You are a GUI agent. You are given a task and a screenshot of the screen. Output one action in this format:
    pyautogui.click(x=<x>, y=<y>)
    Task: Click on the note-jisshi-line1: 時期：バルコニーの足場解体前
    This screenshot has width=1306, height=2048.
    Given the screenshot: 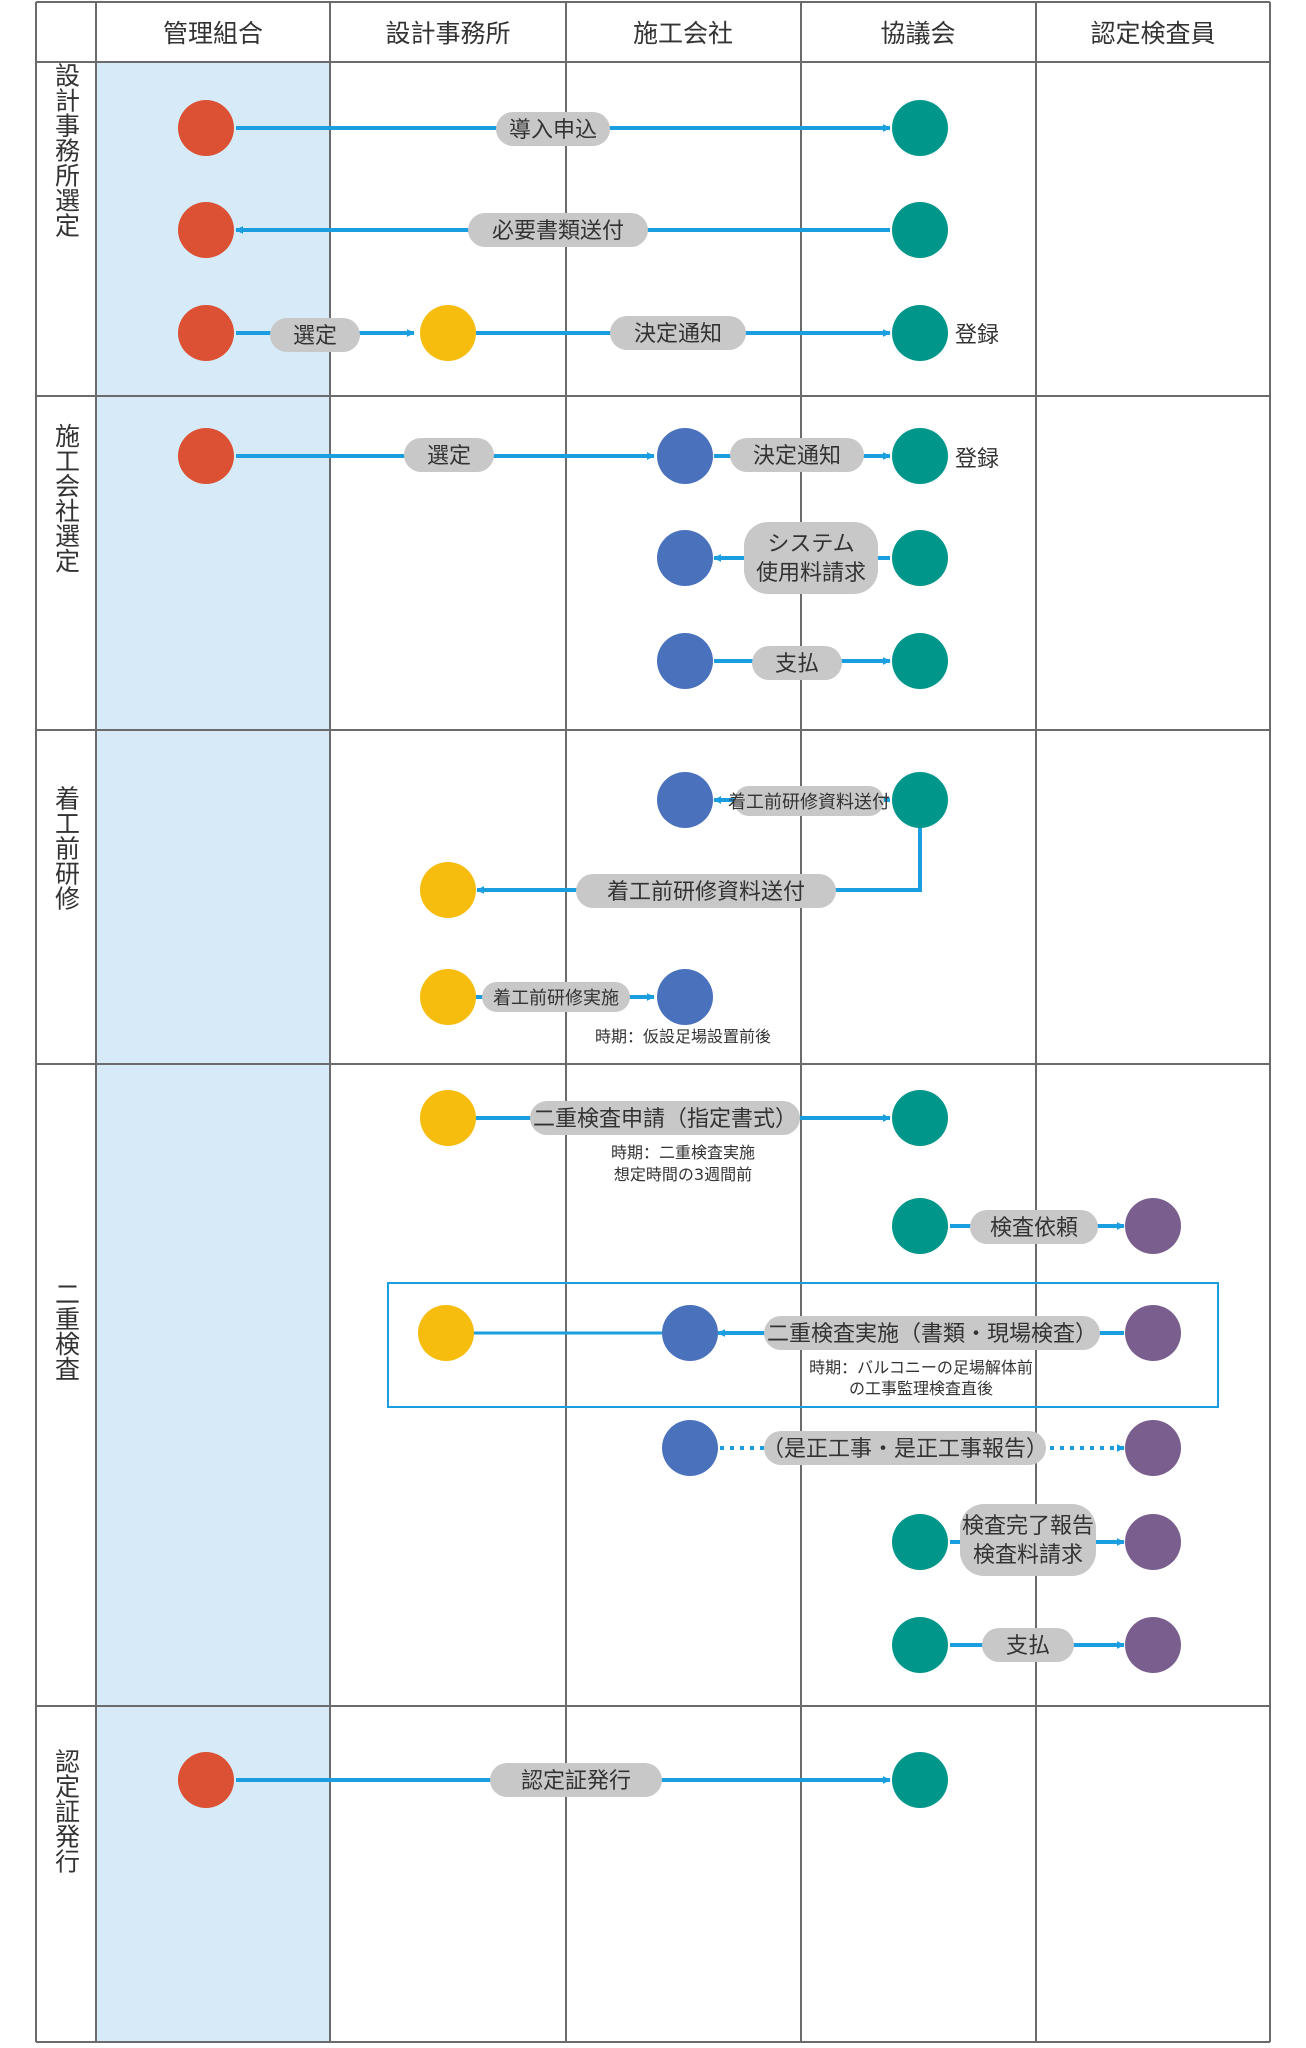 What is the action you would take?
    pyautogui.click(x=921, y=1367)
    